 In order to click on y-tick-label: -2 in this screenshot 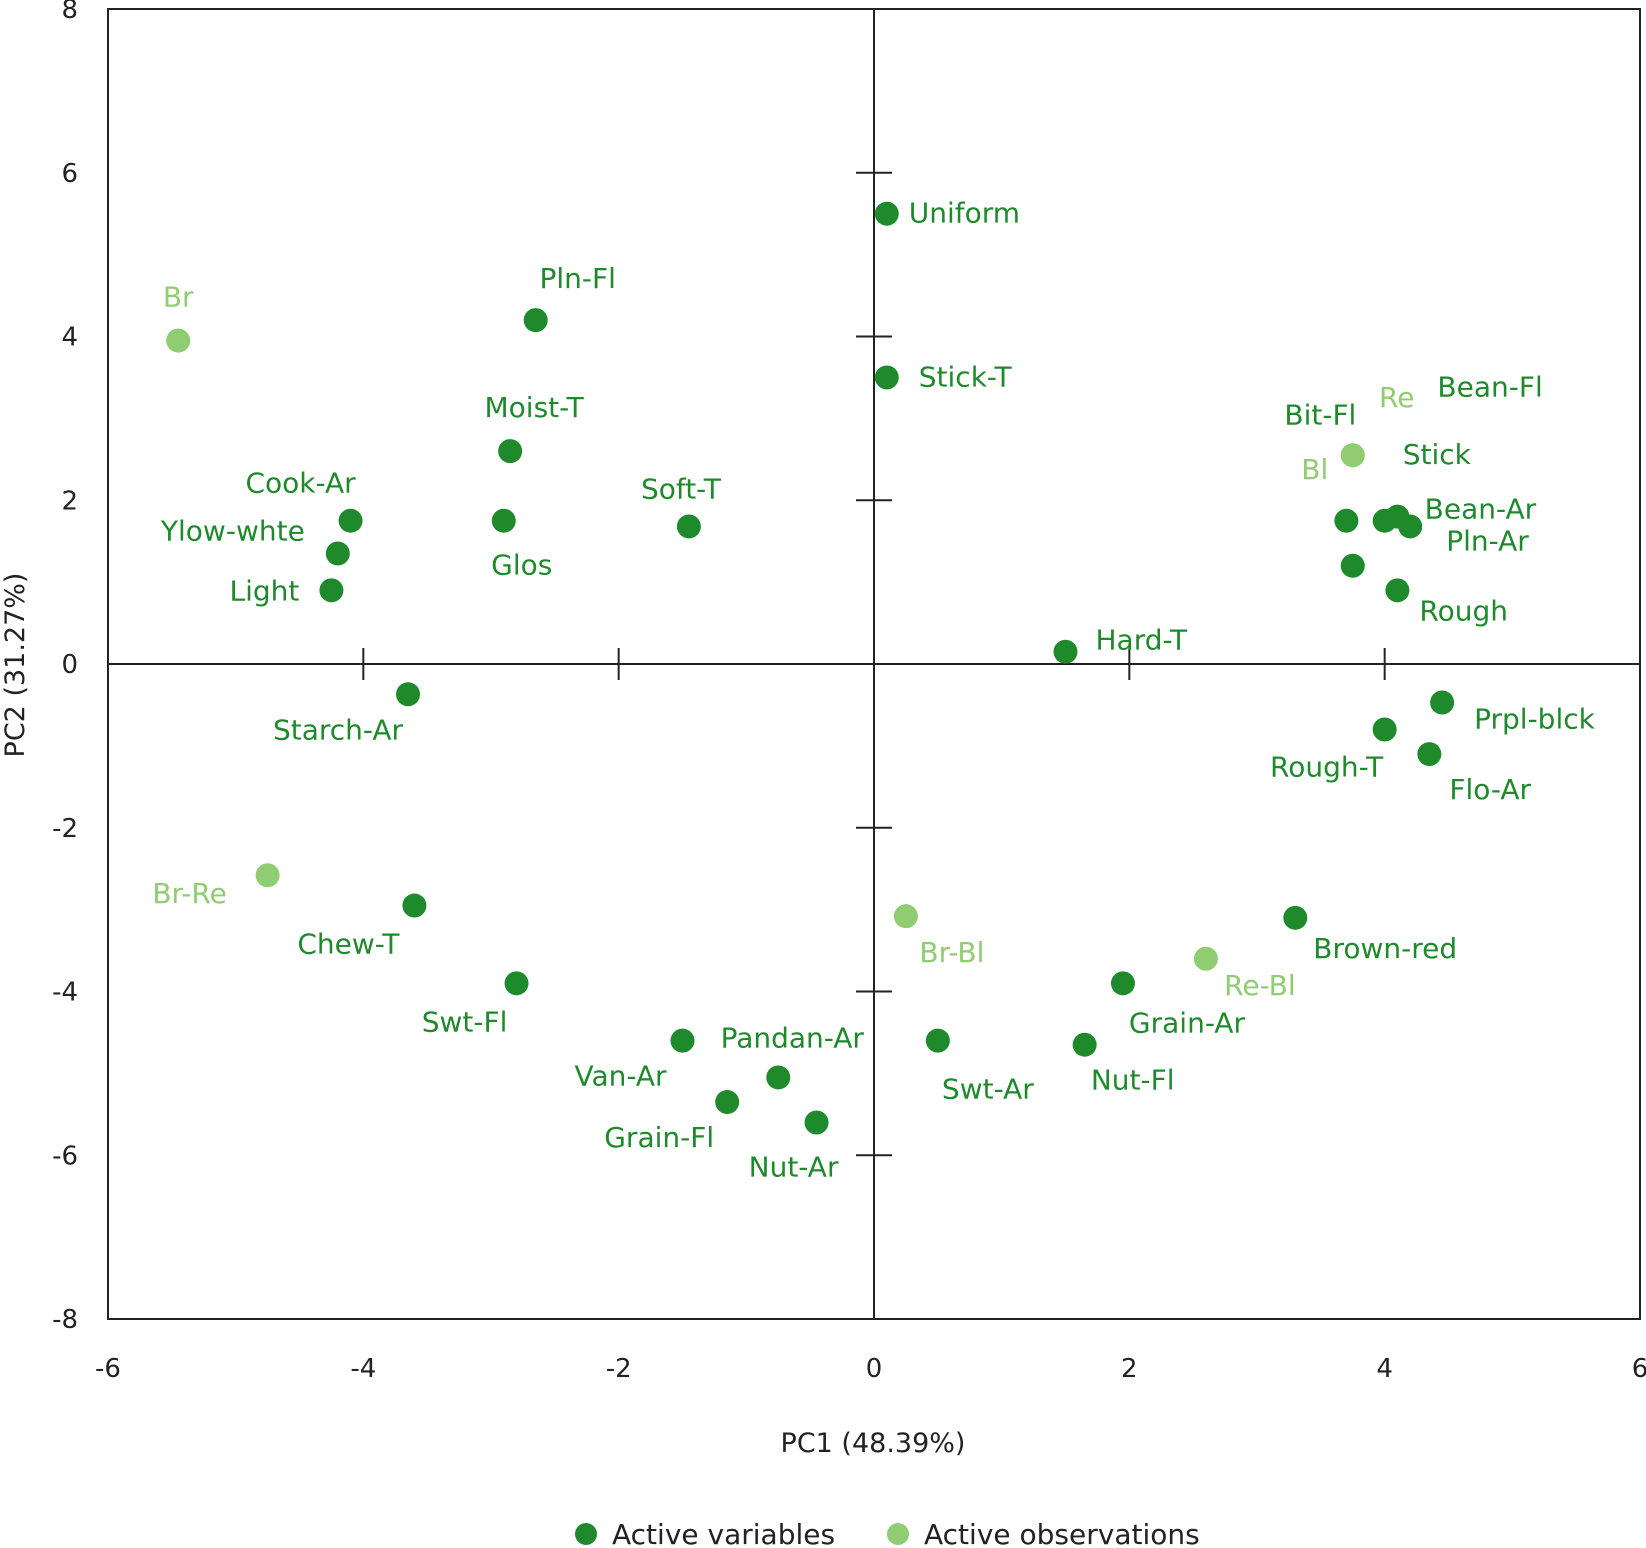, I will do `click(65, 829)`.